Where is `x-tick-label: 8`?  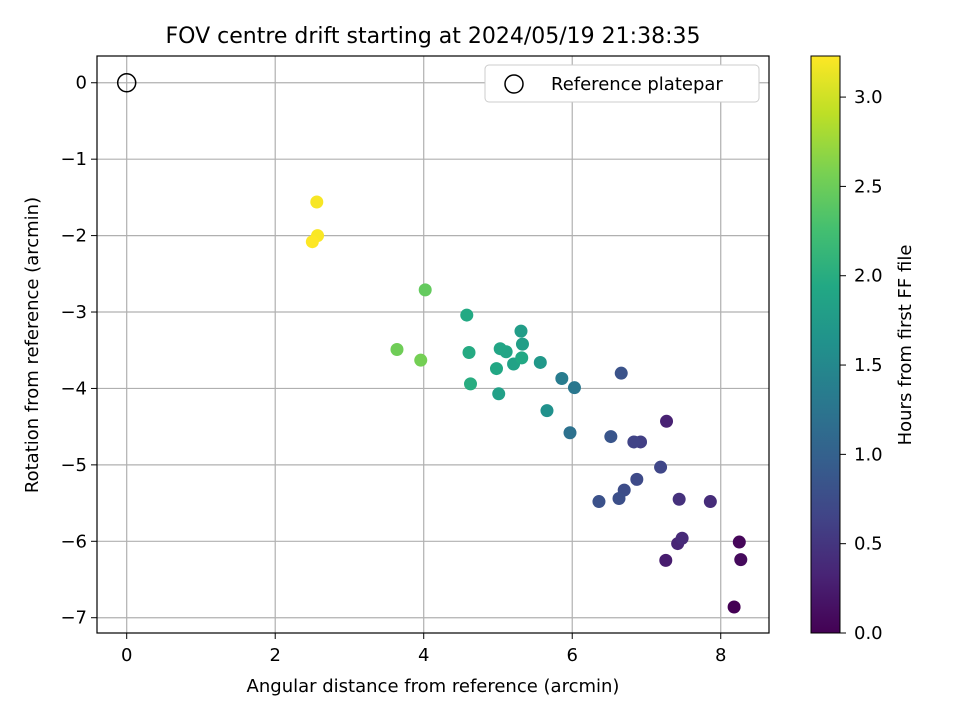 x-tick-label: 8 is located at coordinates (720, 655).